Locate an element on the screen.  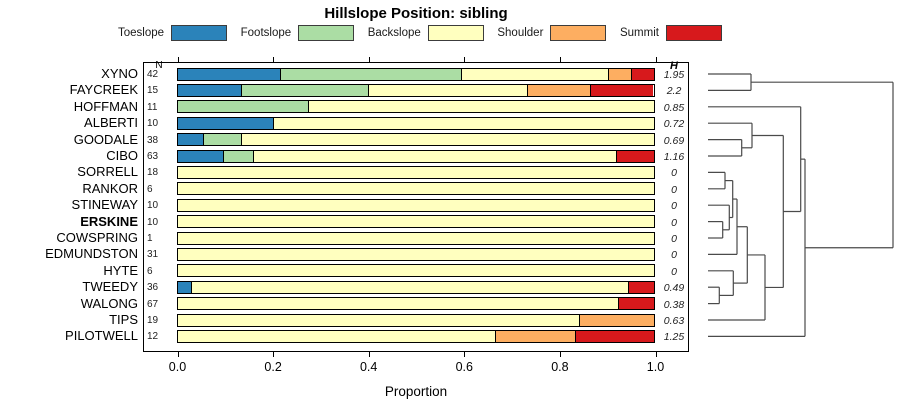
stacked-bar-hyte is located at coordinates (416, 271).